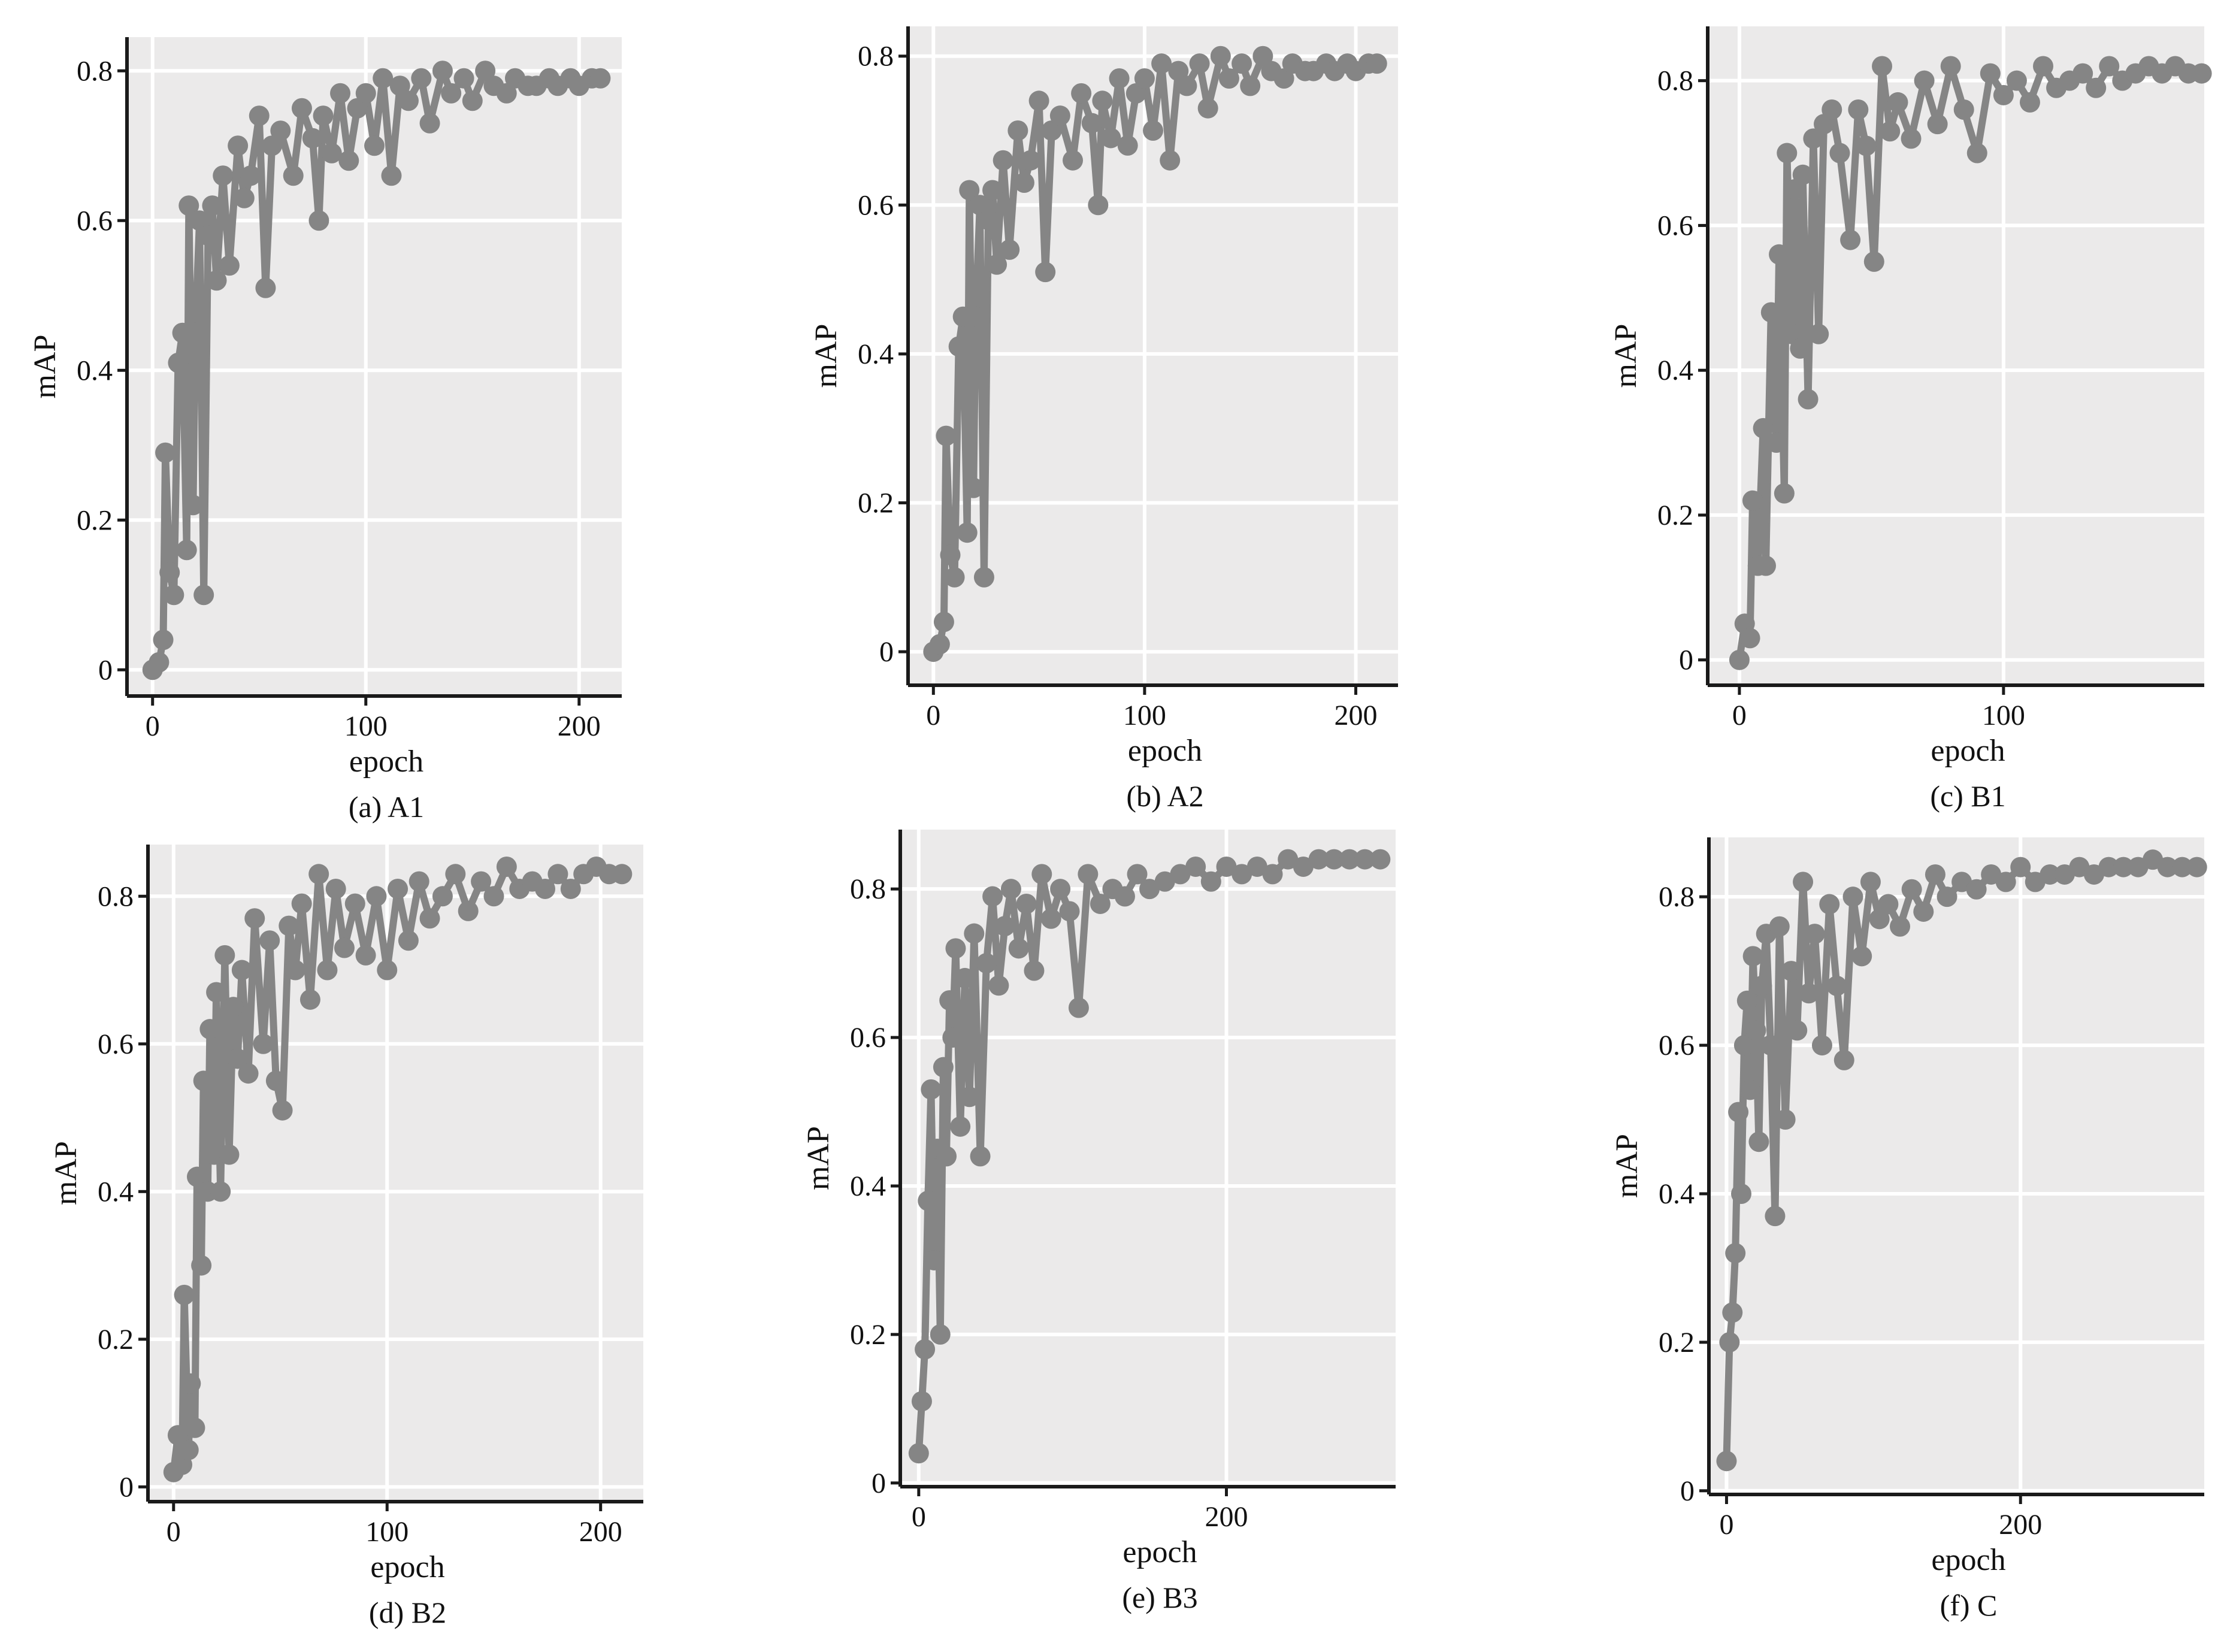 The width and height of the screenshot is (2239, 1652). I want to click on y-tick-label: 0, so click(879, 1483).